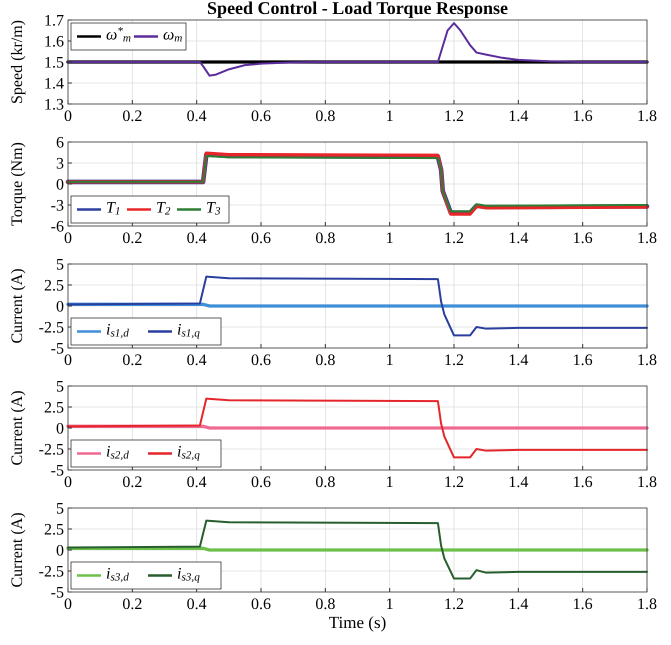 Image resolution: width=671 pixels, height=645 pixels. What do you see at coordinates (54, 21) in the screenshot?
I see `y-tick-label: 1.7` at bounding box center [54, 21].